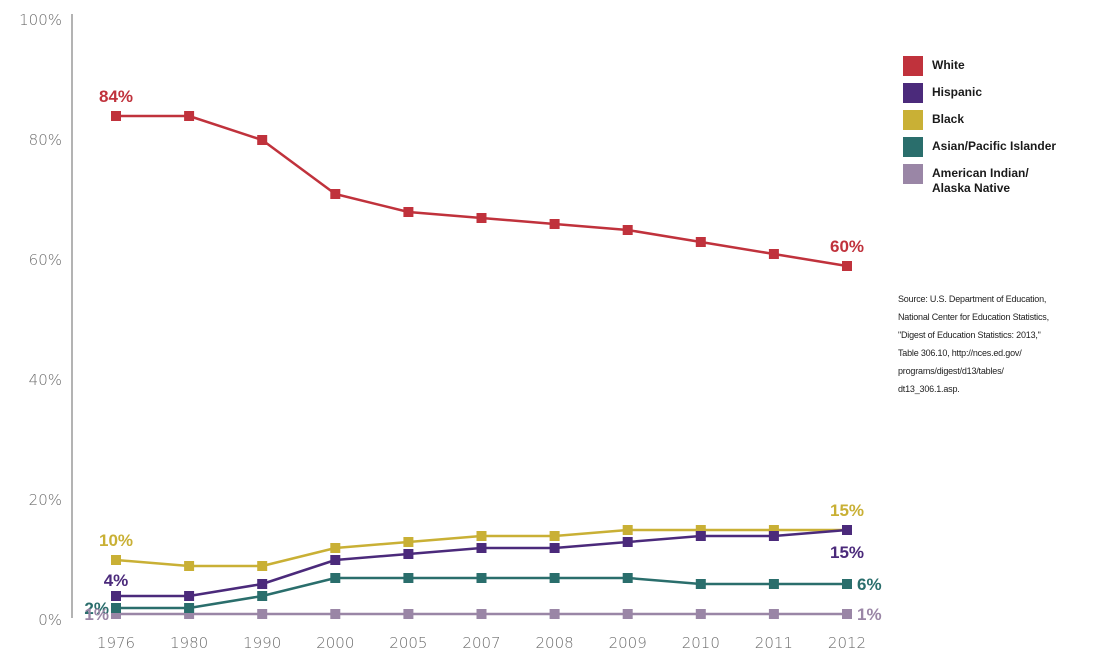  Describe the element at coordinates (972, 299) in the screenshot. I see `source-line: Source: U.S. Department of Education,` at that location.